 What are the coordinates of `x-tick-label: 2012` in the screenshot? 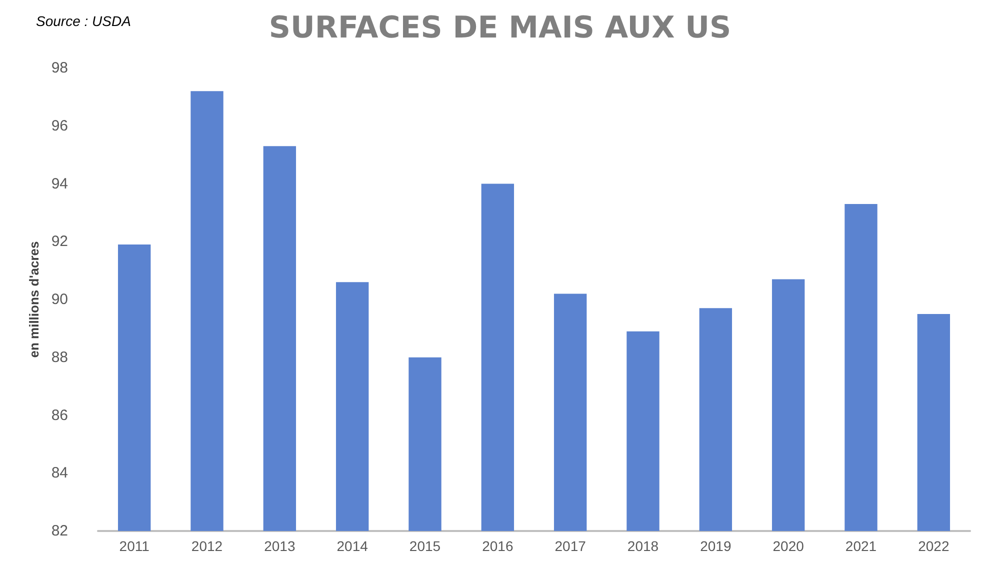 It's located at (207, 546).